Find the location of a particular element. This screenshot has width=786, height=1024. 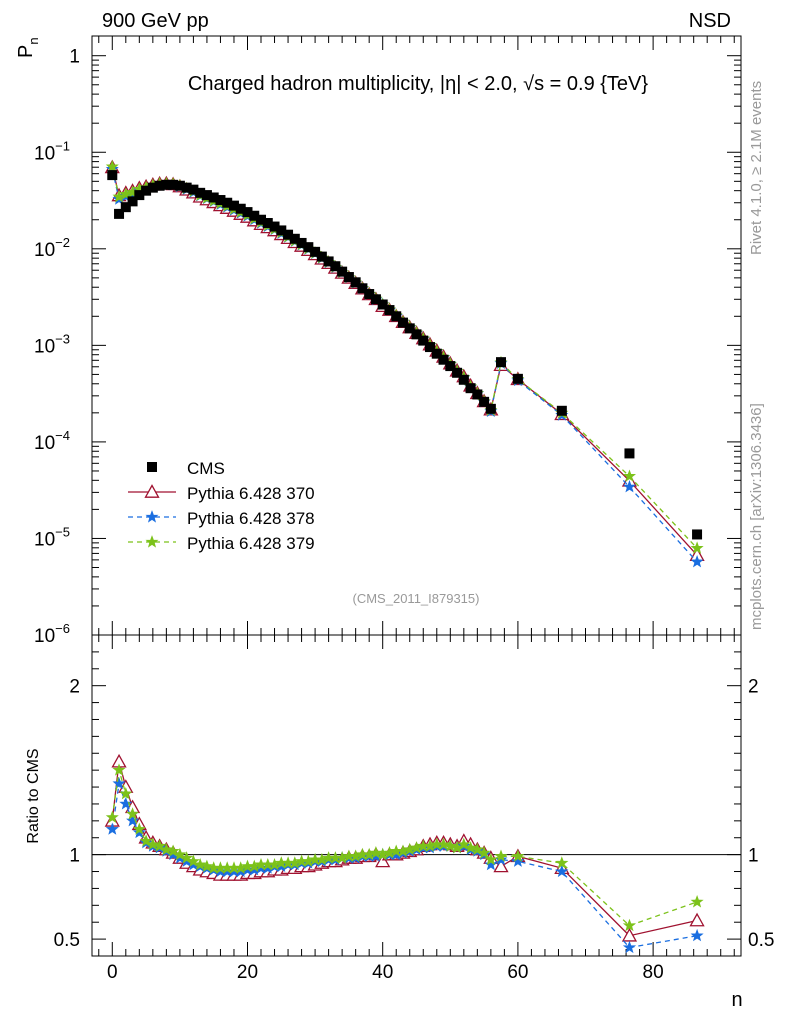

y-axis-label-ratio: Ratio to CMS is located at coordinates (33, 795).